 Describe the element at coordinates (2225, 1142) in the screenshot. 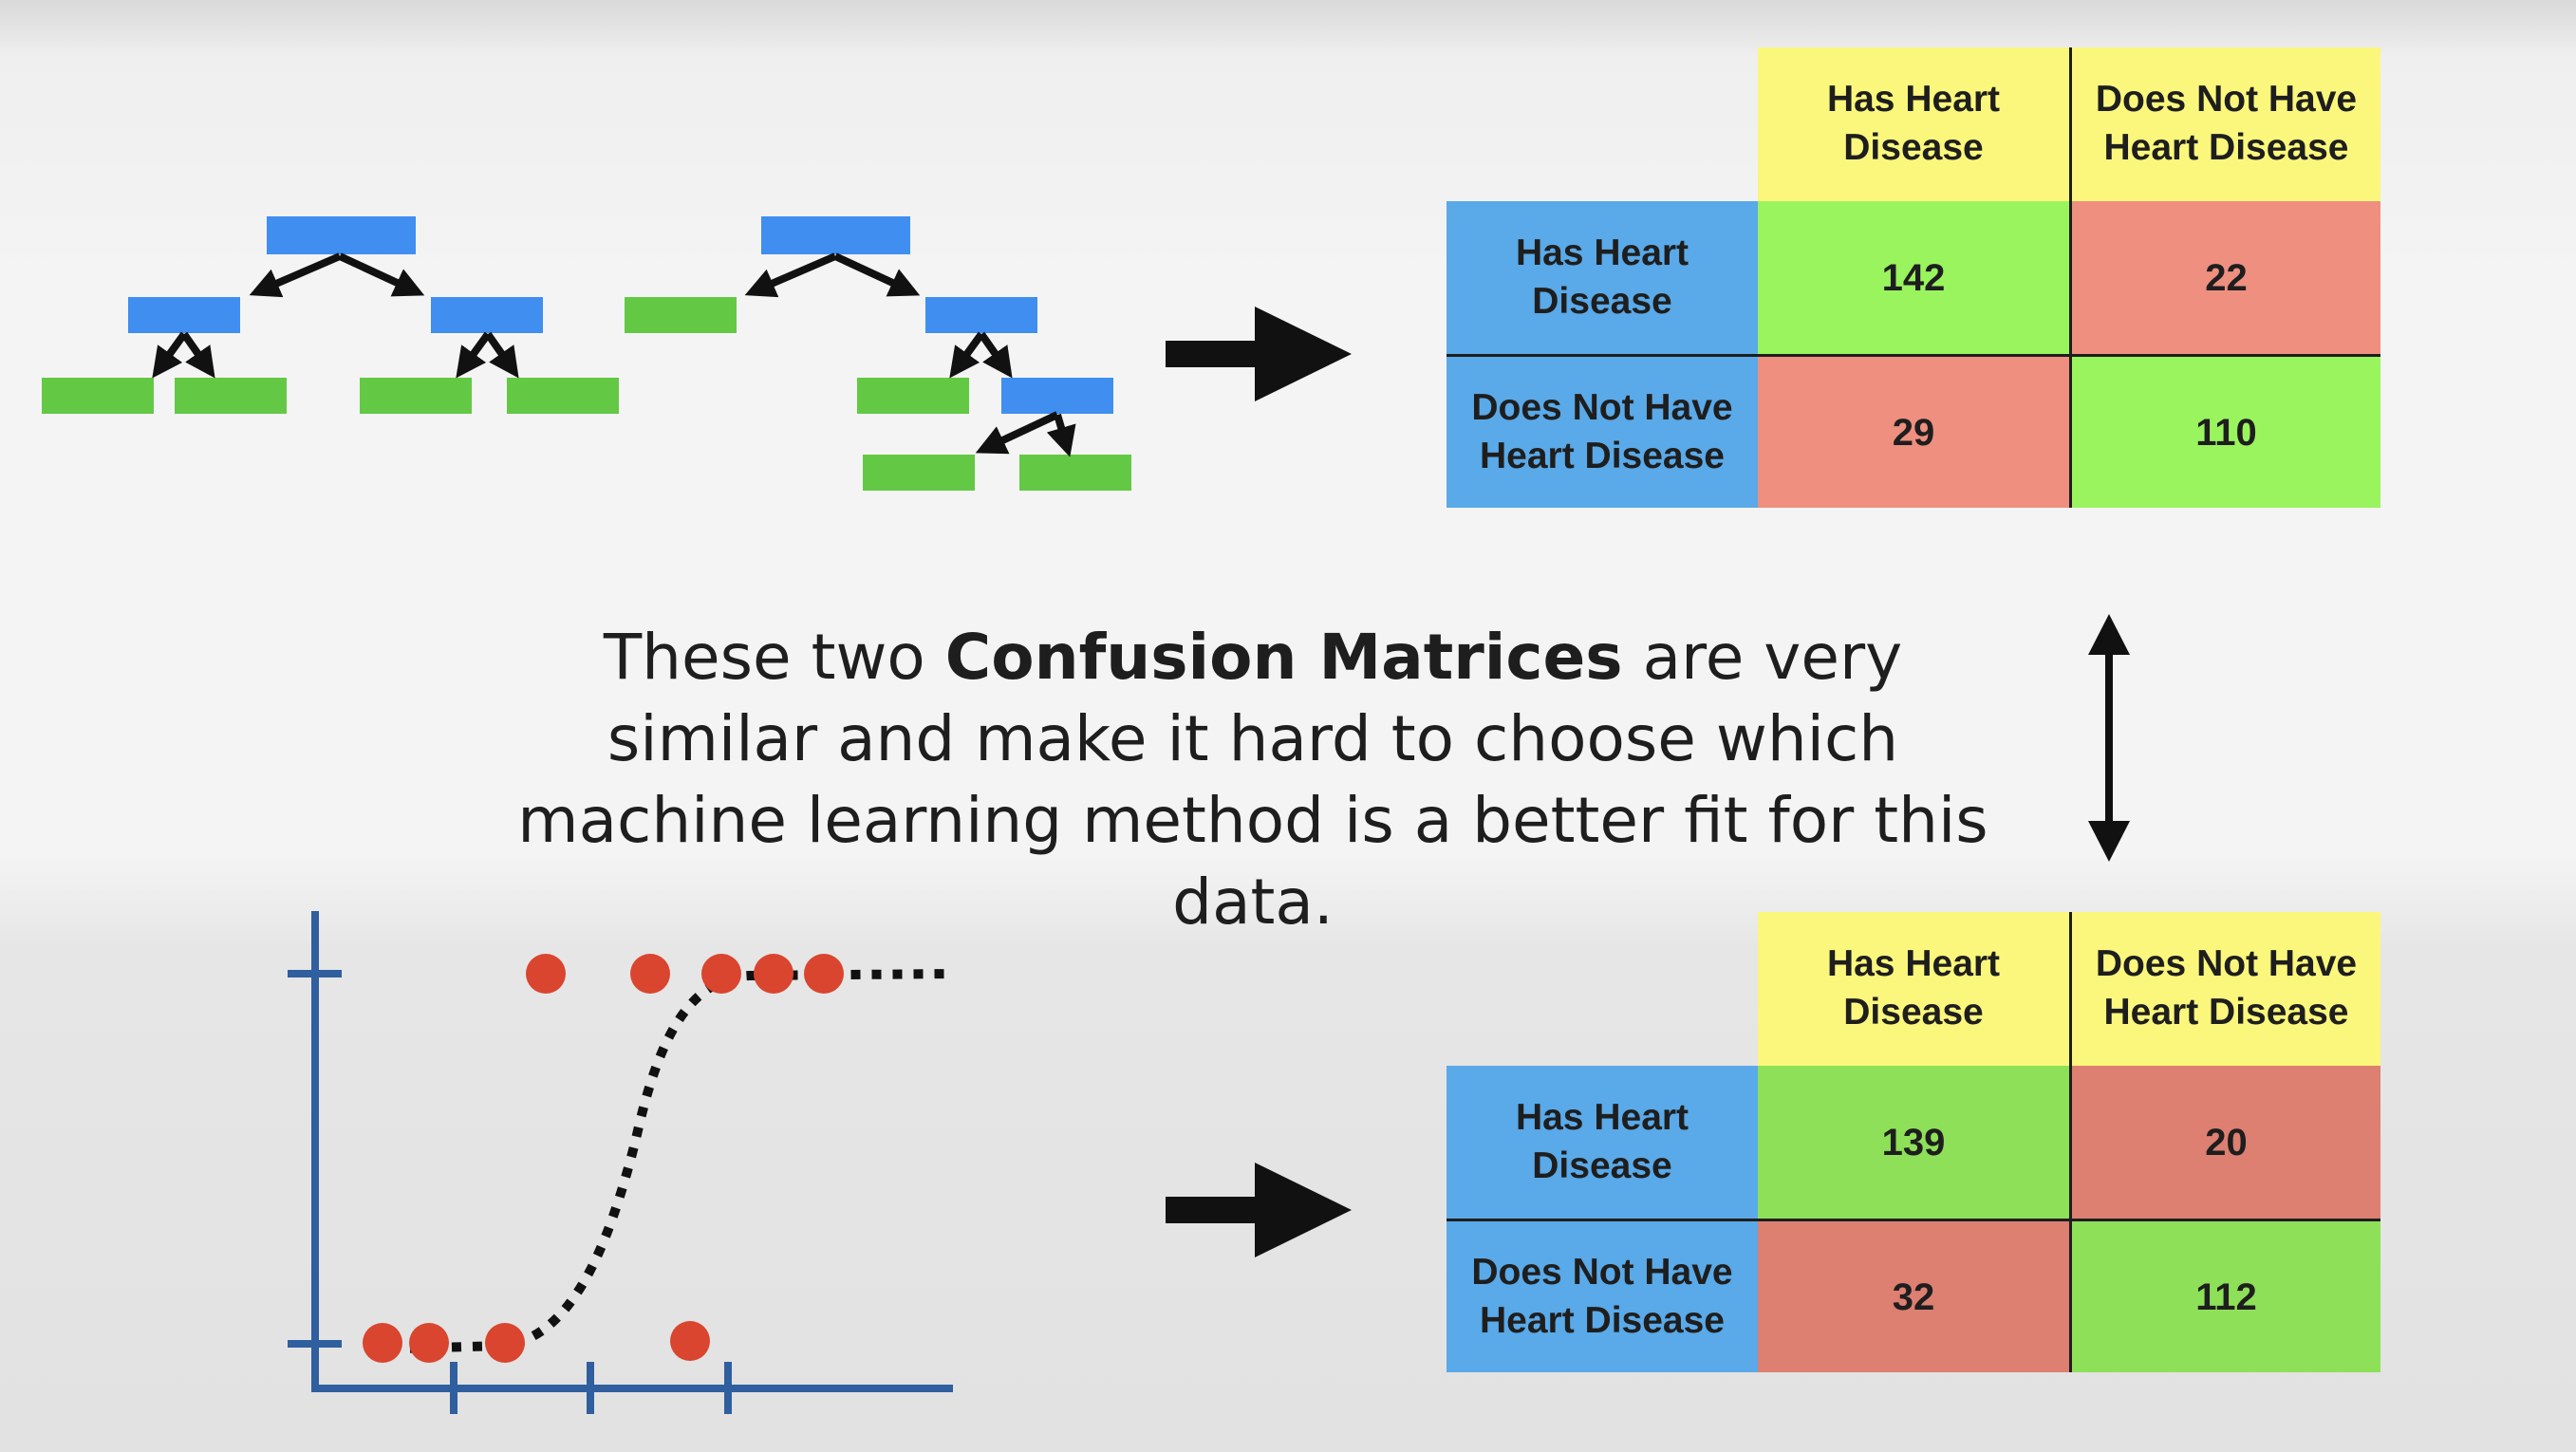

I see `matrix-cell-false-negative: 20` at that location.